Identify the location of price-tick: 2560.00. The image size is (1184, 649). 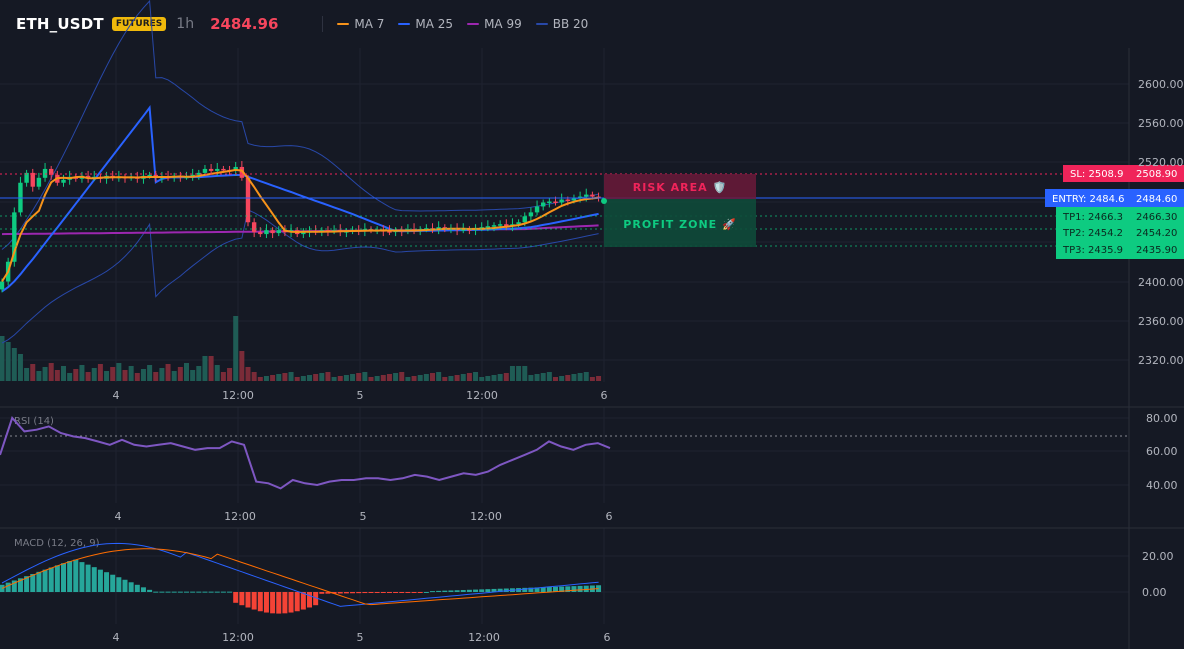
(1161, 123).